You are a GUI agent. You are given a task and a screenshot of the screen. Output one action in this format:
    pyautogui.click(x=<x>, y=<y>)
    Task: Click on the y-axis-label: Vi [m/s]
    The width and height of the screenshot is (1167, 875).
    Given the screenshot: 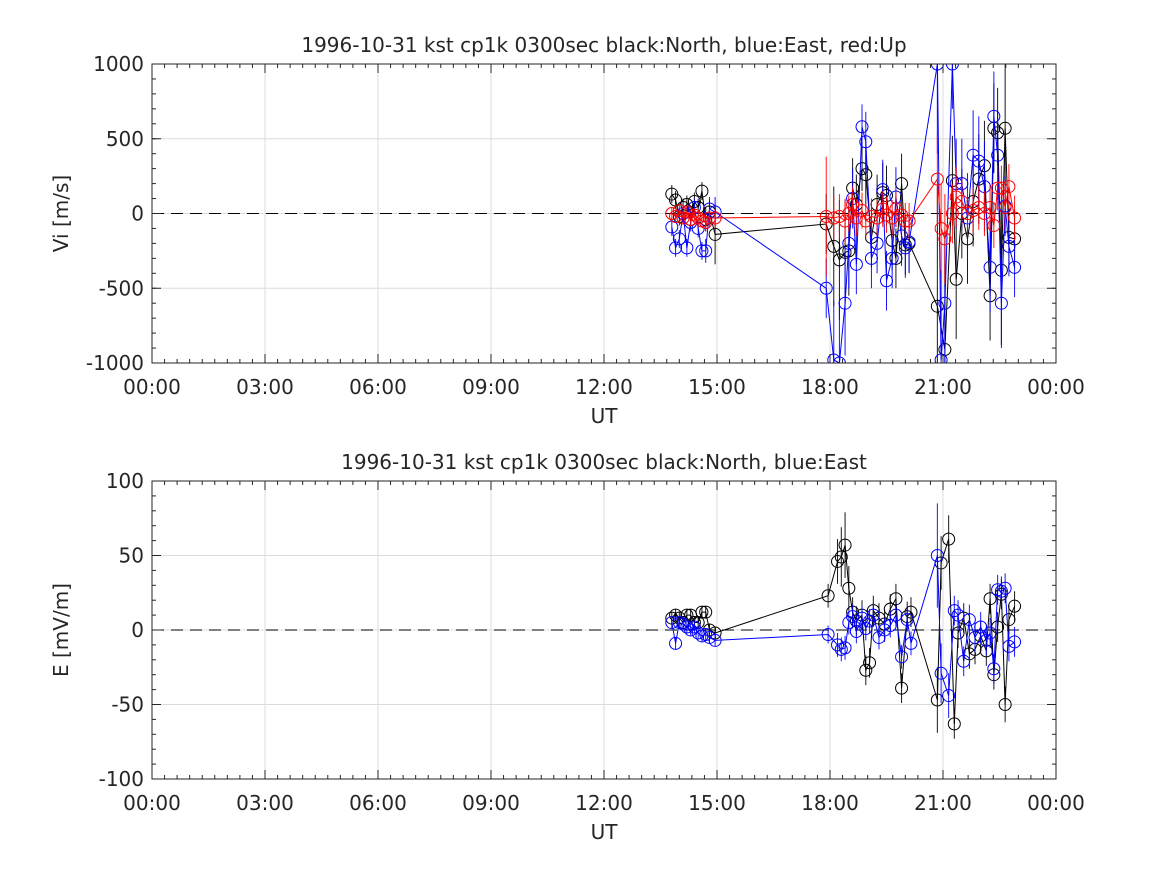 What is the action you would take?
    pyautogui.click(x=61, y=213)
    